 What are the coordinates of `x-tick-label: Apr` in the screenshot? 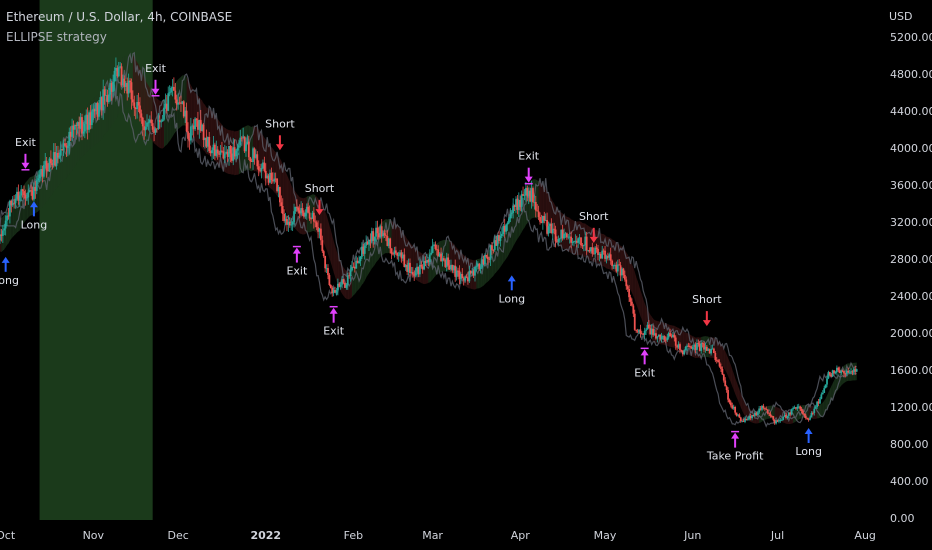 It's located at (521, 535).